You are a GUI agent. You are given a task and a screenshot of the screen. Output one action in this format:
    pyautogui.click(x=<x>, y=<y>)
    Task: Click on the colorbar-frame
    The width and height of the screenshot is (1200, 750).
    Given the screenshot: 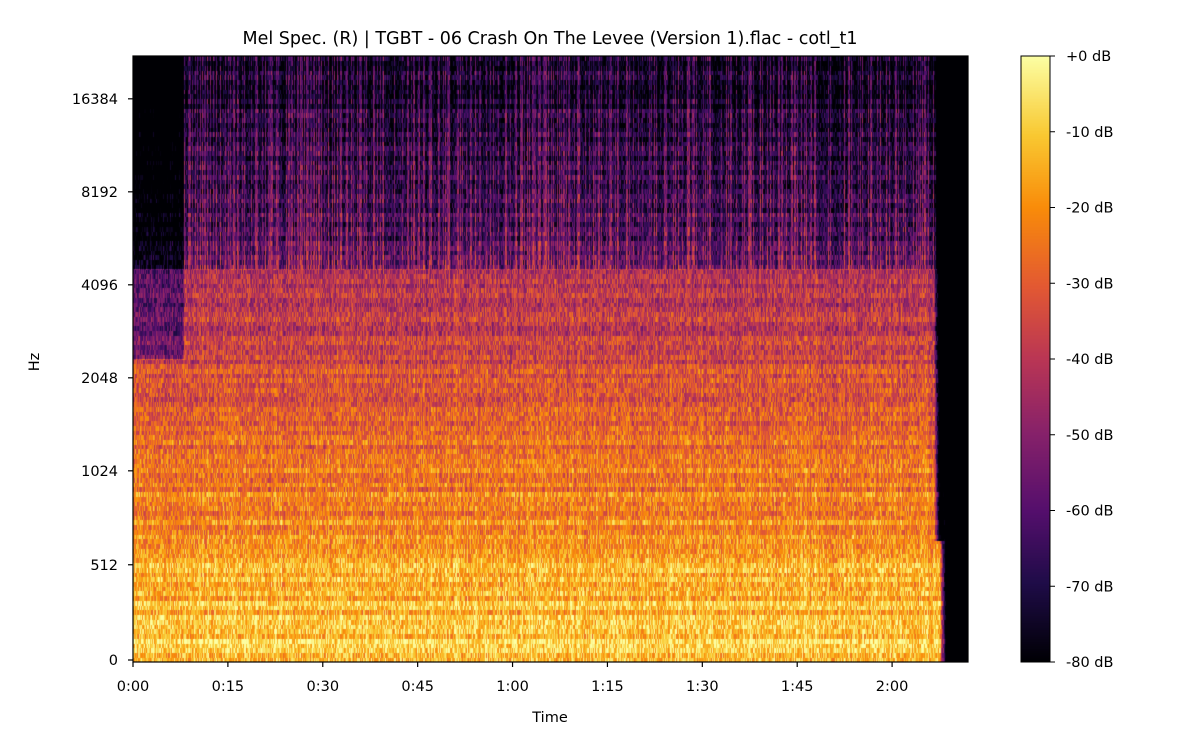 What is the action you would take?
    pyautogui.click(x=1035, y=359)
    